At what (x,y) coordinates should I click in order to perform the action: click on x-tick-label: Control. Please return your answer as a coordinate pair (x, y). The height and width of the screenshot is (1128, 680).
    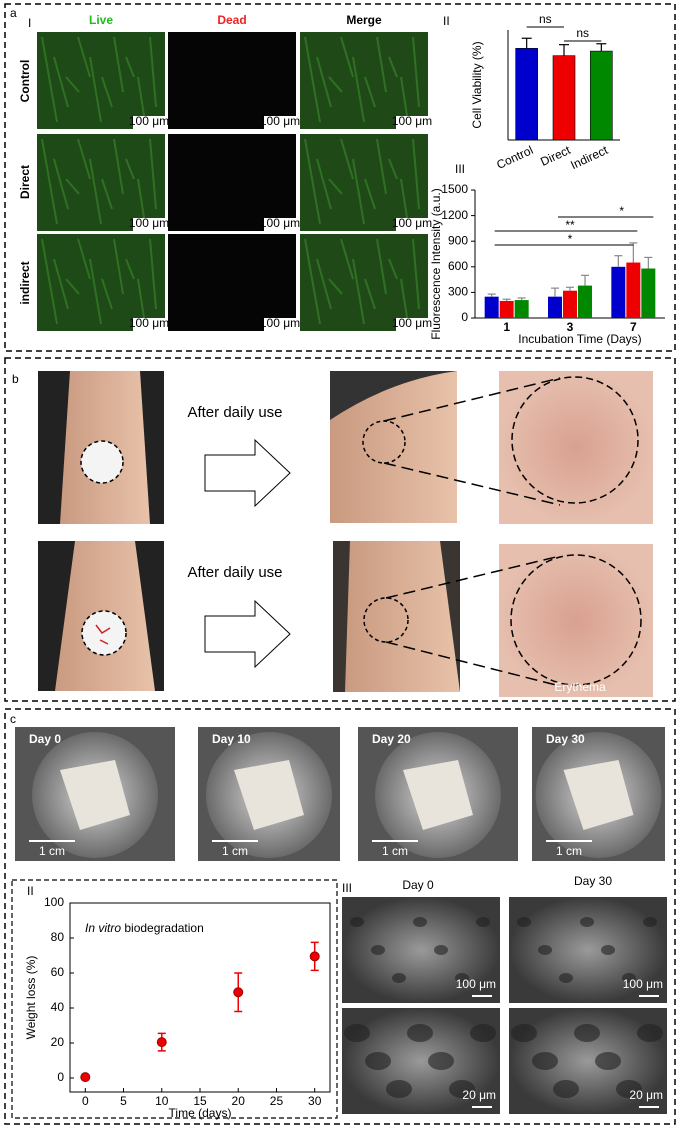
    Looking at the image, I should click on (514, 157).